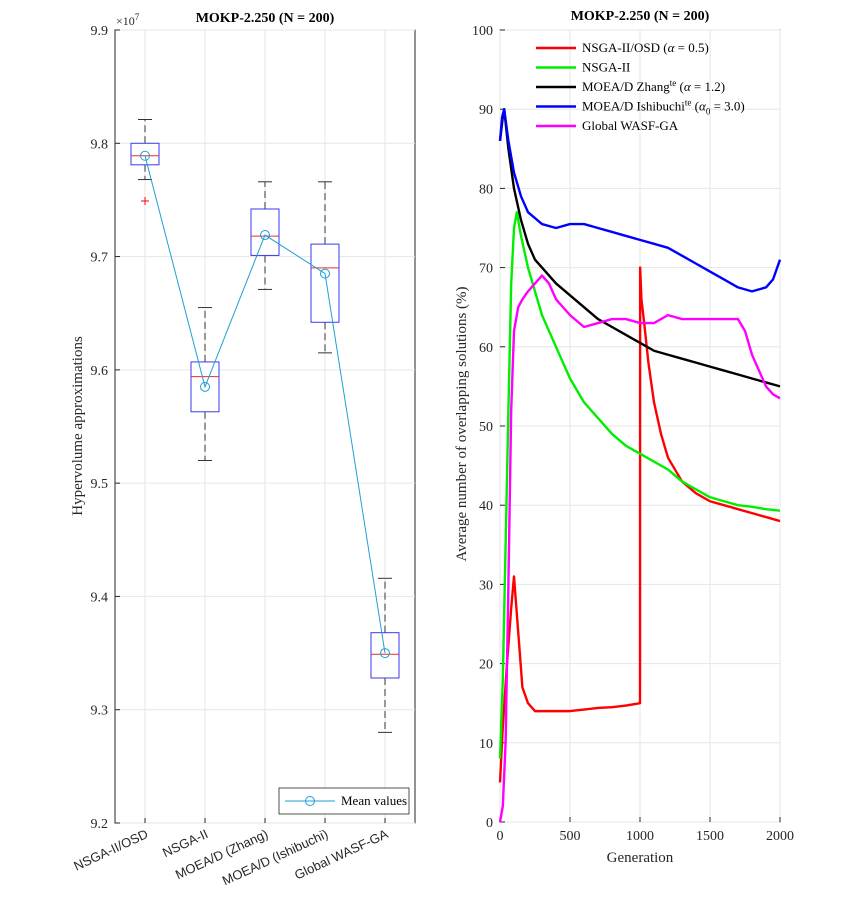  I want to click on legend-entry: NSGA-II, so click(606, 67).